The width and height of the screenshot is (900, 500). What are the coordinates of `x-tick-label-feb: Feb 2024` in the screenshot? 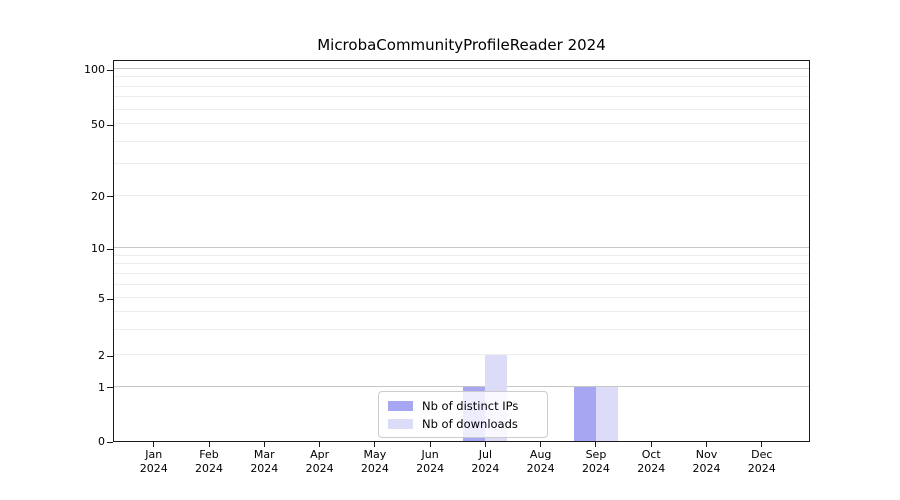 It's located at (209, 461).